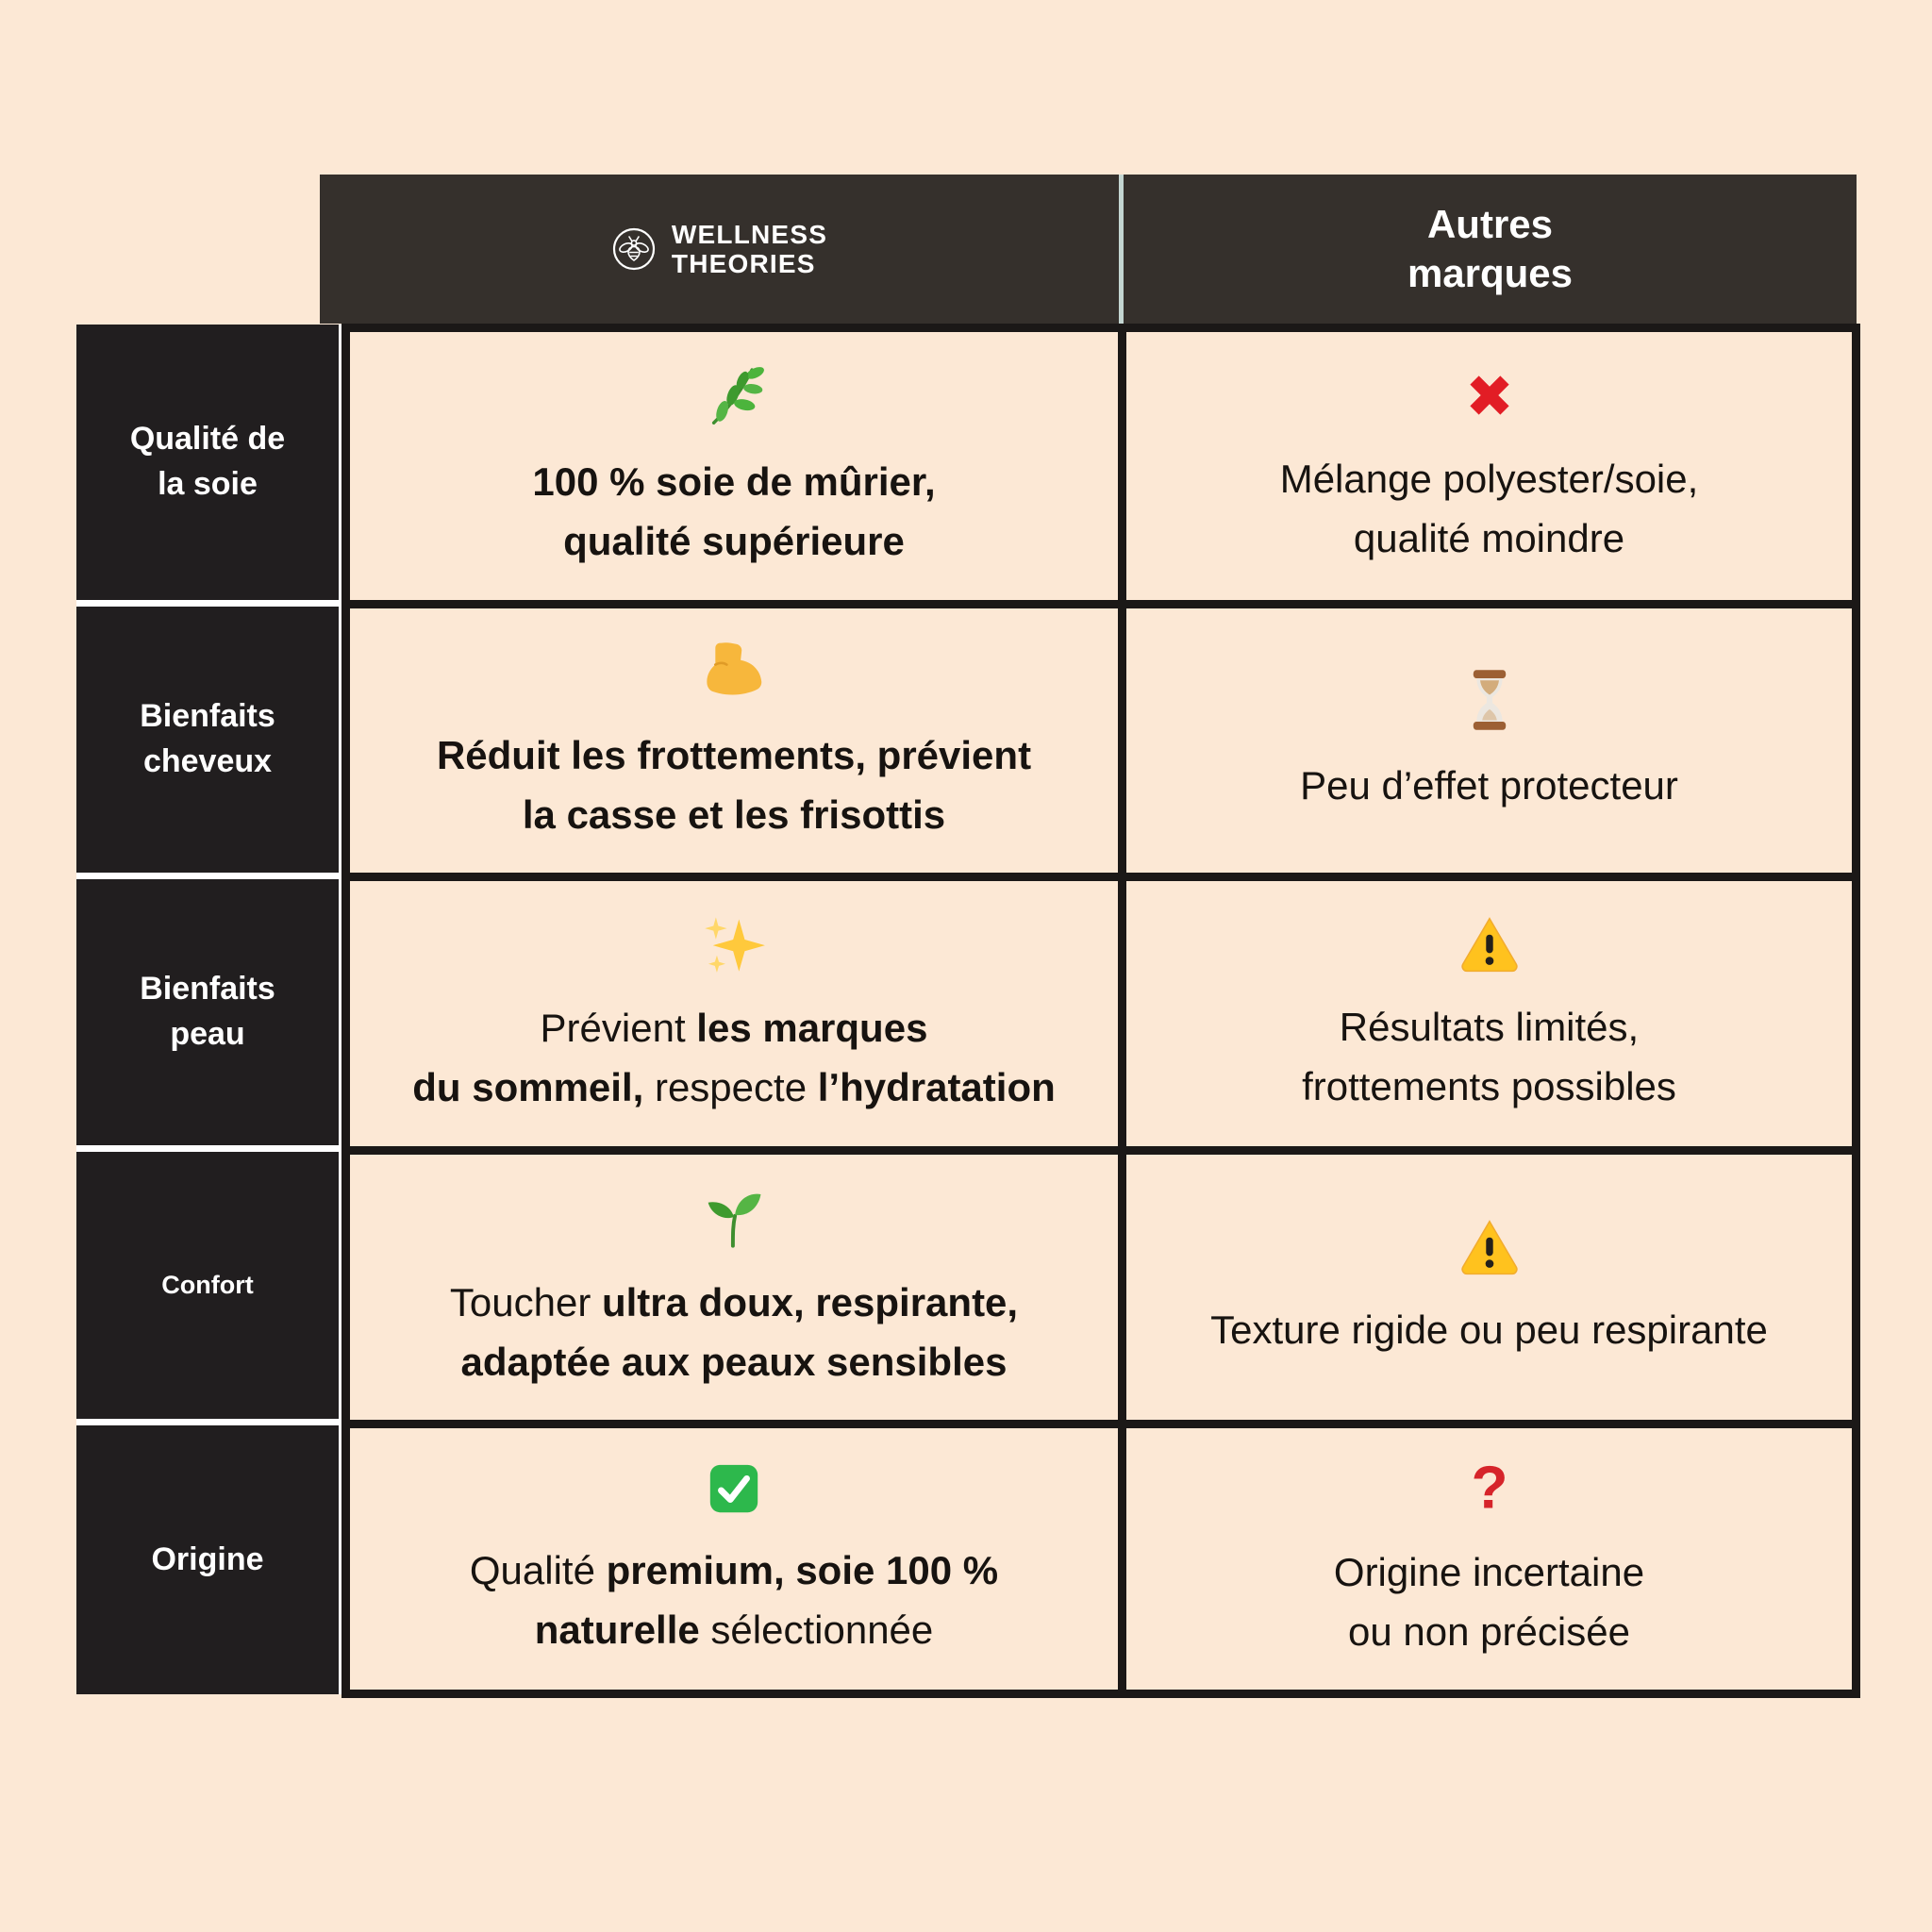 This screenshot has width=1932, height=1932. Describe the element at coordinates (734, 670) in the screenshot. I see `biceps-icon` at that location.